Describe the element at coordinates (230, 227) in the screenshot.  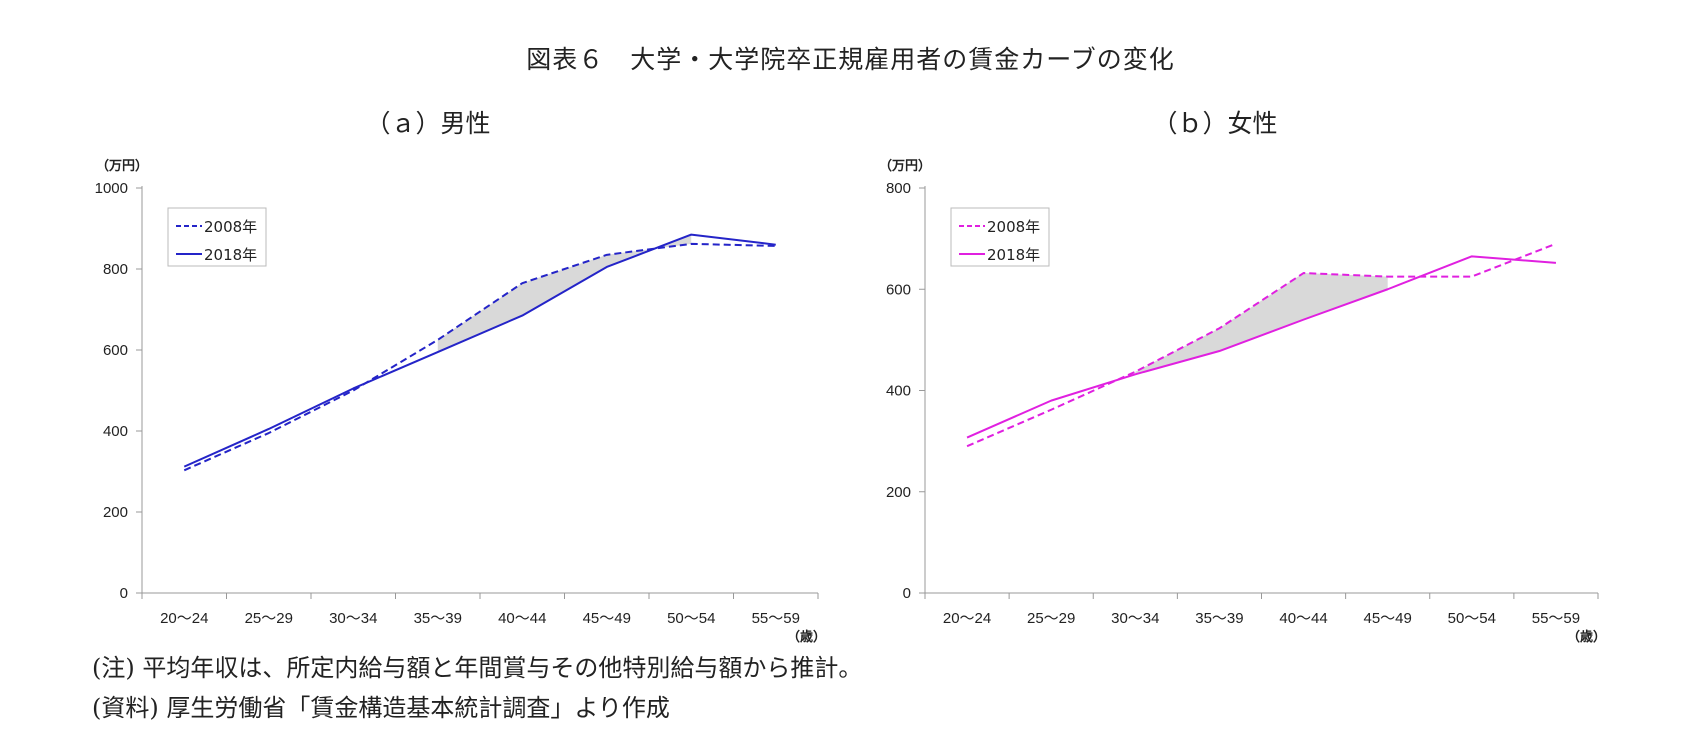
I see `male-legend-label: 2008年` at that location.